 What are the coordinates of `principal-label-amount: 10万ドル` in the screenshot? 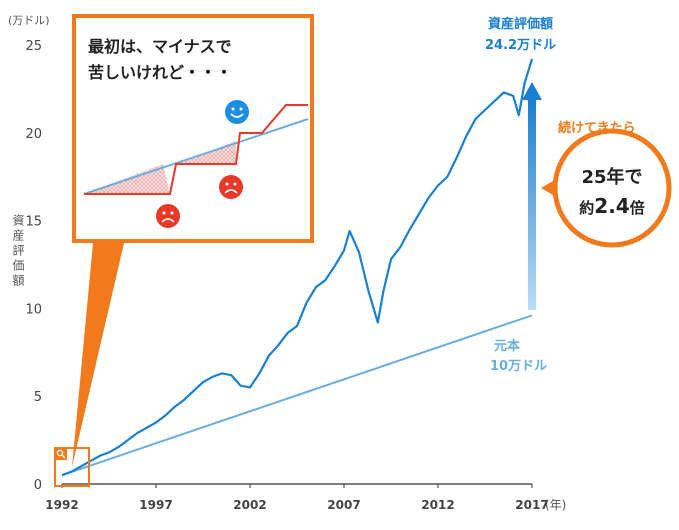 It's located at (518, 366).